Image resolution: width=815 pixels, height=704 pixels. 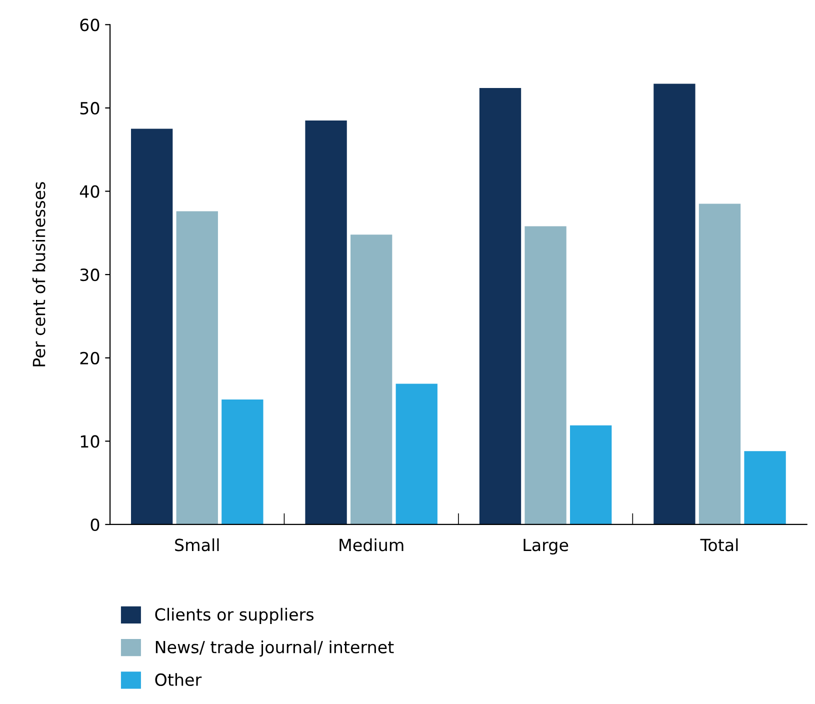 I want to click on y-tick-label: 10, so click(x=90, y=441).